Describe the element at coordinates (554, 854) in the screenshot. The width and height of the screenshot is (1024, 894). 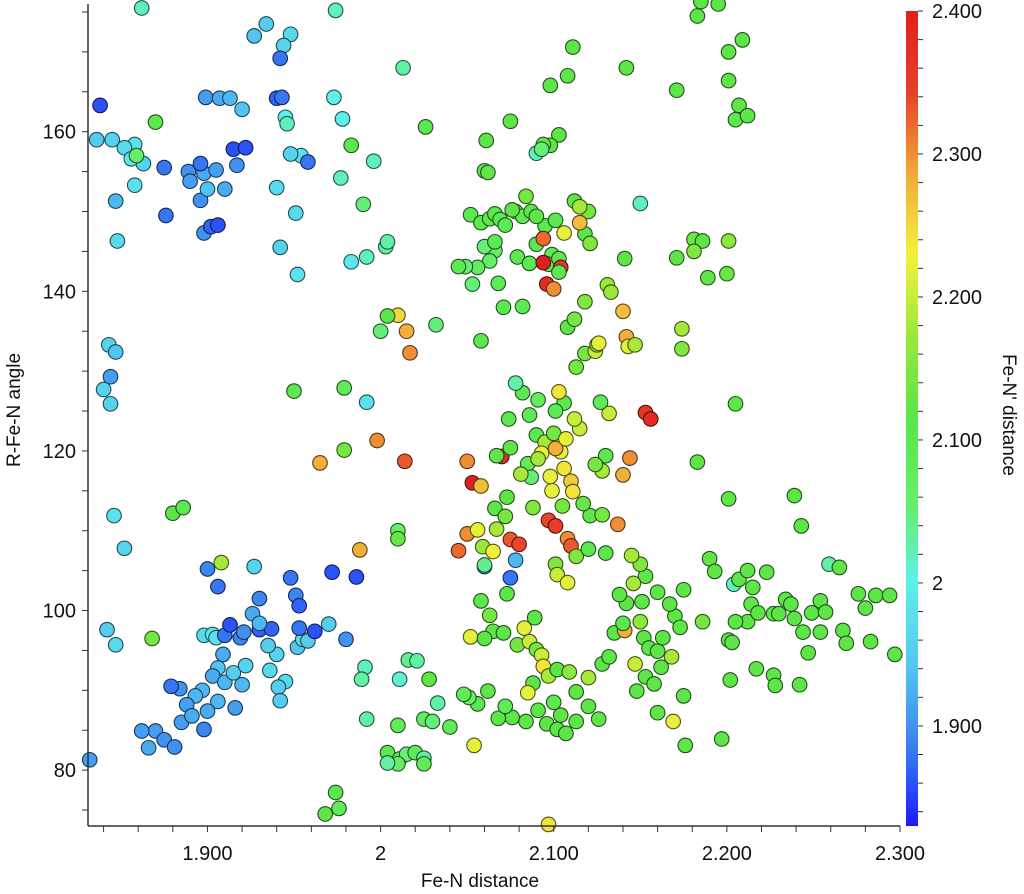
I see `x-tick-label: 2.100` at that location.